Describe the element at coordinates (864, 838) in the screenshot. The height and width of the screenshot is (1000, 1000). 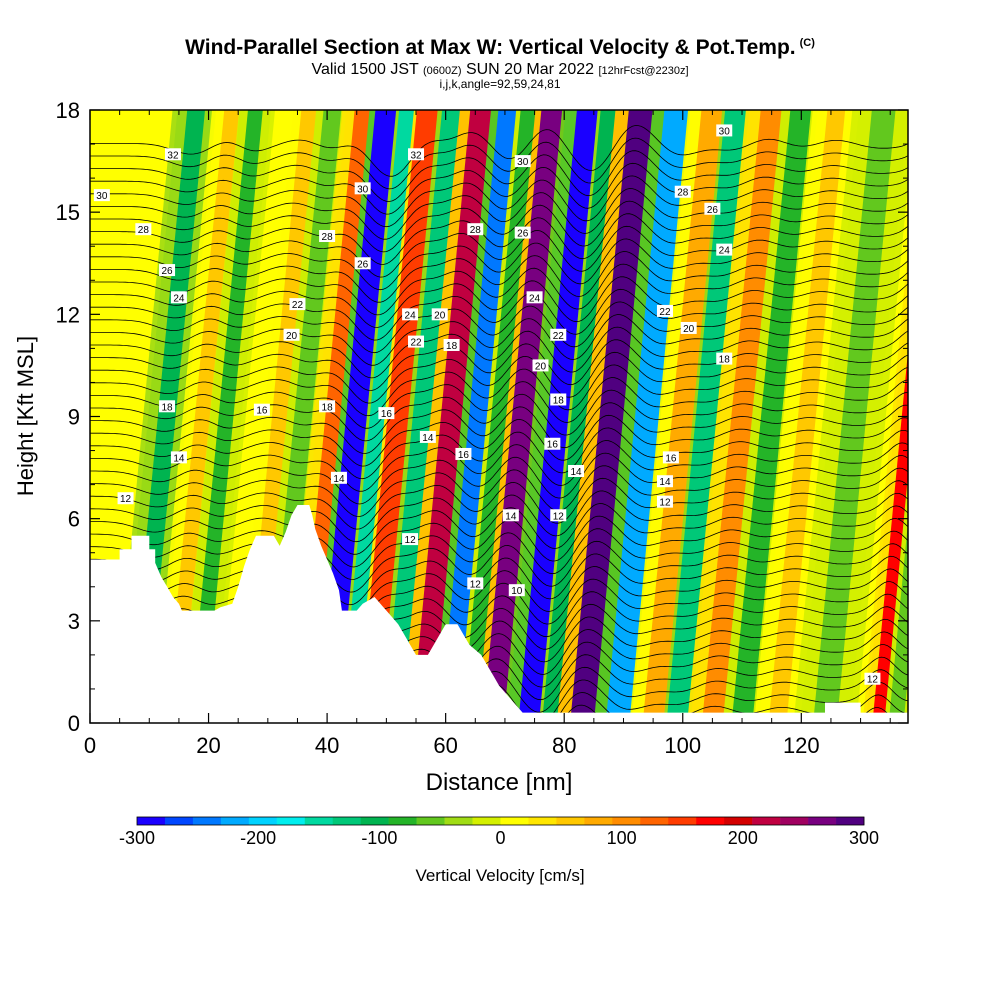
I see `colorbar-tick-label: 300` at that location.